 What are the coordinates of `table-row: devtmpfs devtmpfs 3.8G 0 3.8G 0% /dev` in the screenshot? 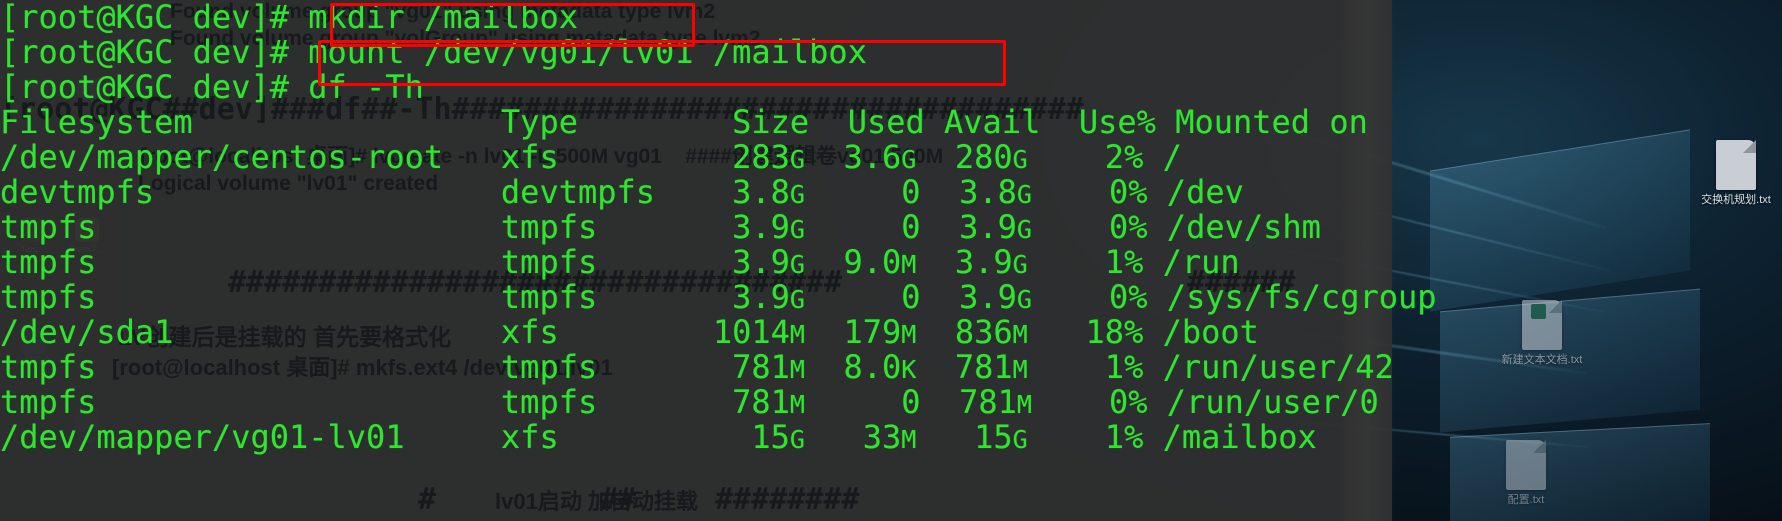 It's located at (622, 192).